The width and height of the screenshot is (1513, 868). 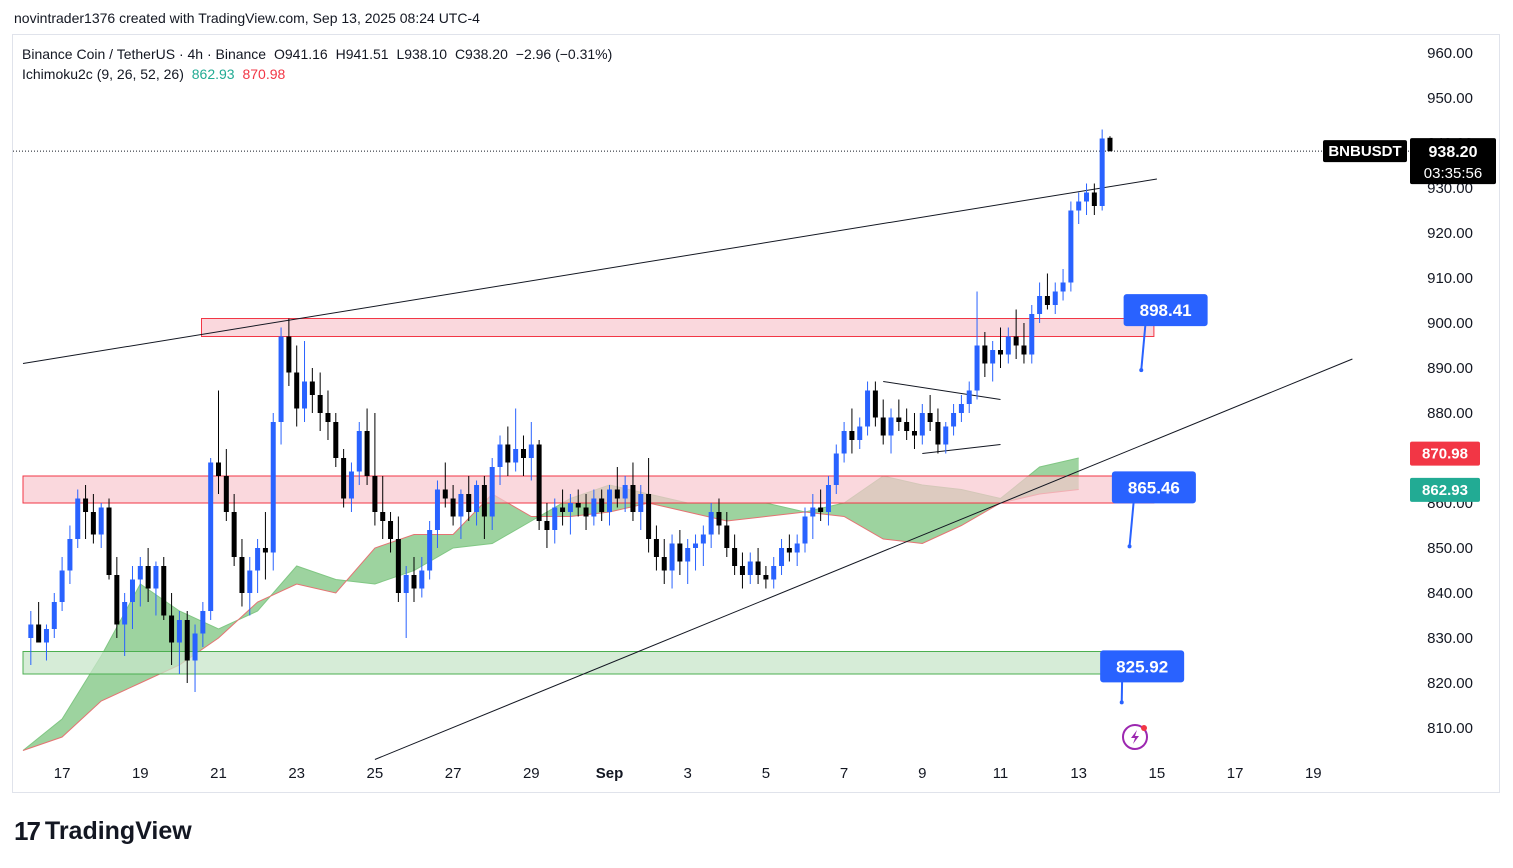 What do you see at coordinates (942, 390) in the screenshot?
I see `trendline-pennant-top` at bounding box center [942, 390].